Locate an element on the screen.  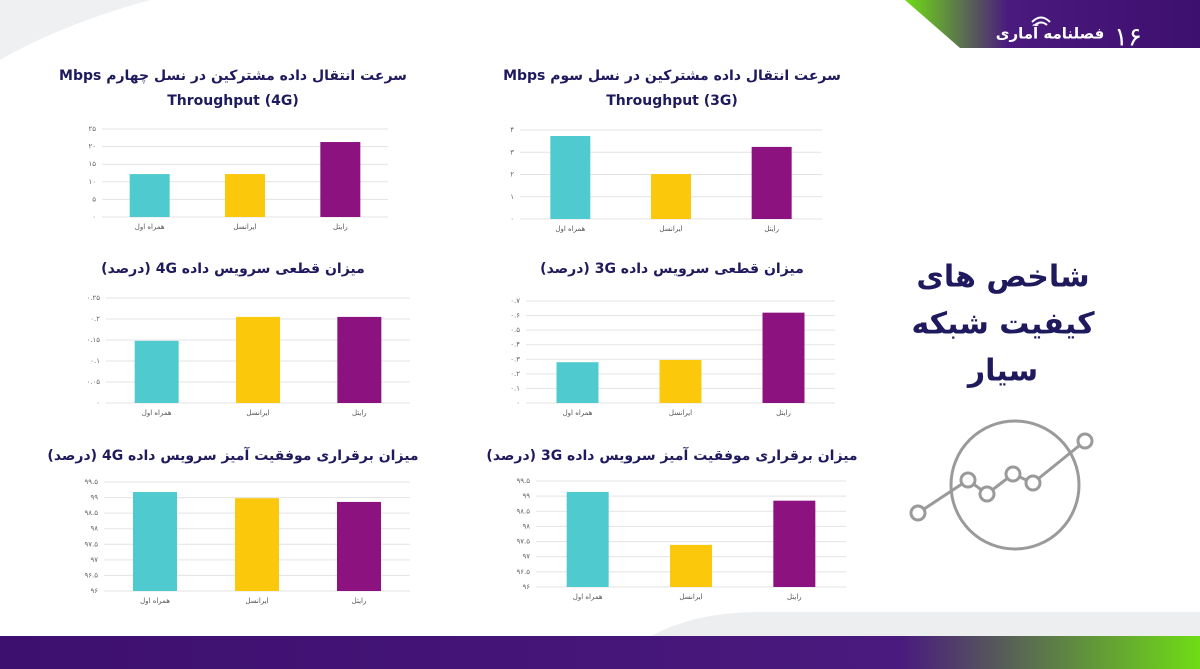
y-tick-label: ۰.۱۵ is located at coordinates (93, 340).